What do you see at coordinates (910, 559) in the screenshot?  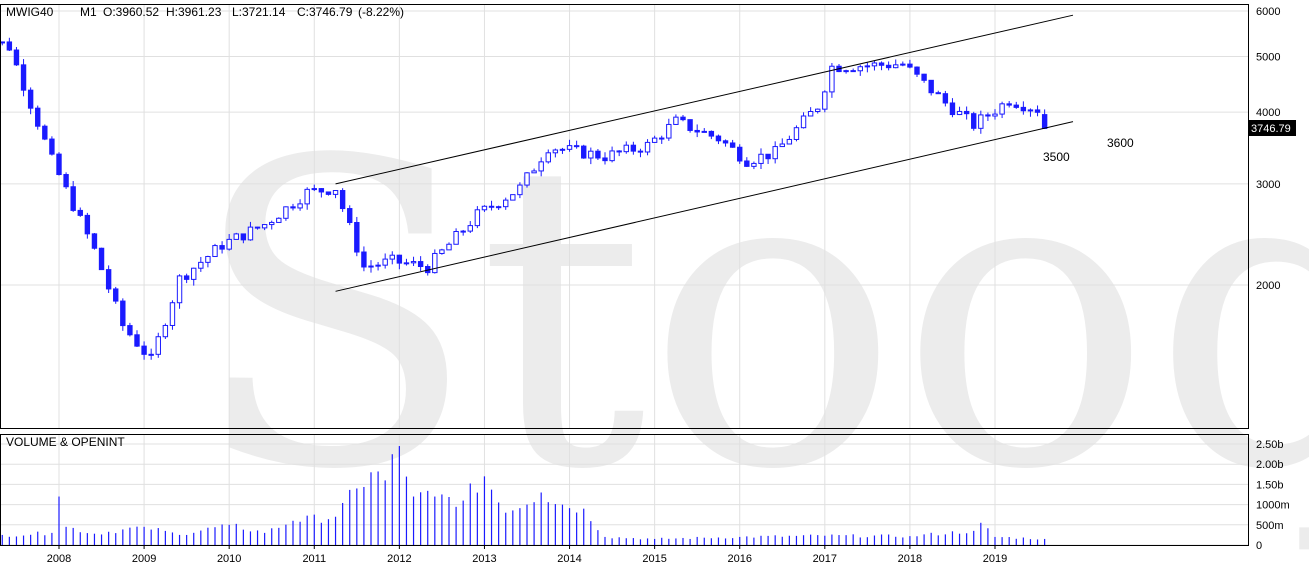 I see `x-tick-label: 2018` at bounding box center [910, 559].